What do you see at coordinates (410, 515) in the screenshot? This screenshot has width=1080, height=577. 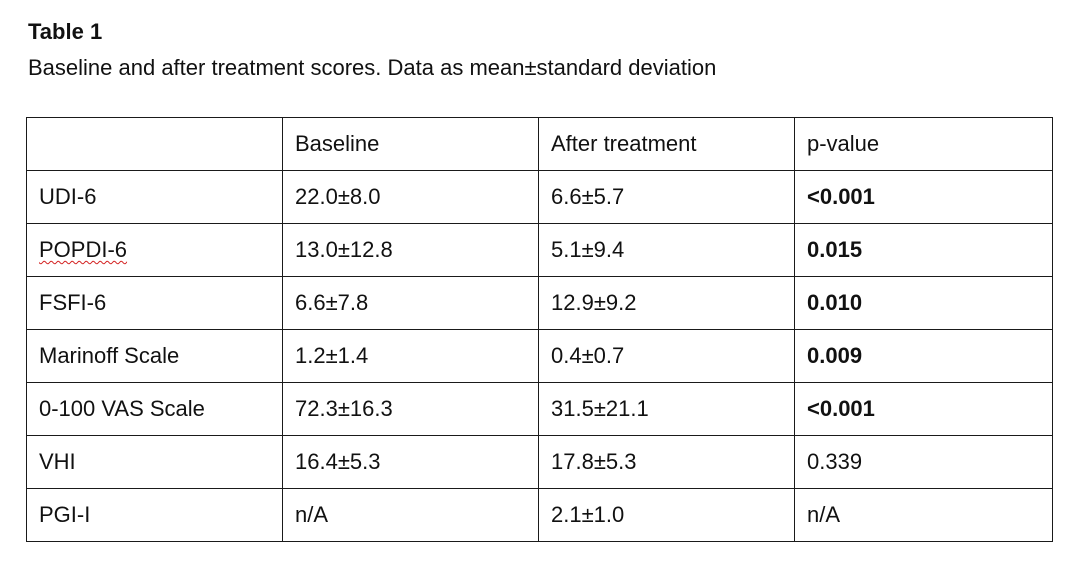 I see `baseline-cell: n/A` at bounding box center [410, 515].